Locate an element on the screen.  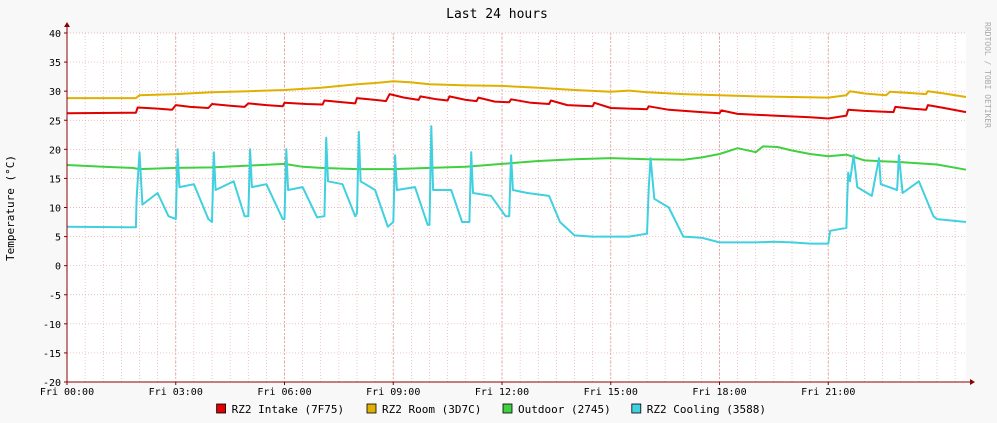
x-tick-label: Fri 12:00 is located at coordinates (502, 392).